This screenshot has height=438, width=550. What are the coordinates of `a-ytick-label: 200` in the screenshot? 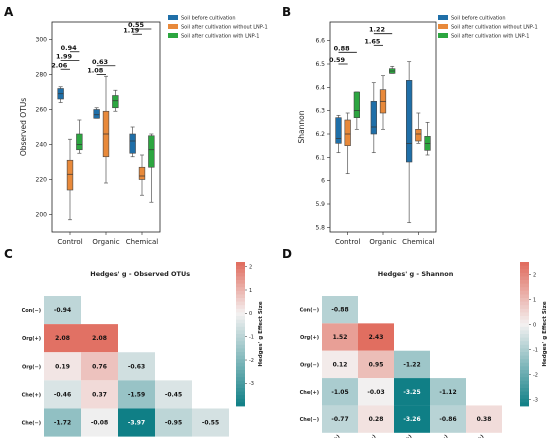 It's located at (42, 215).